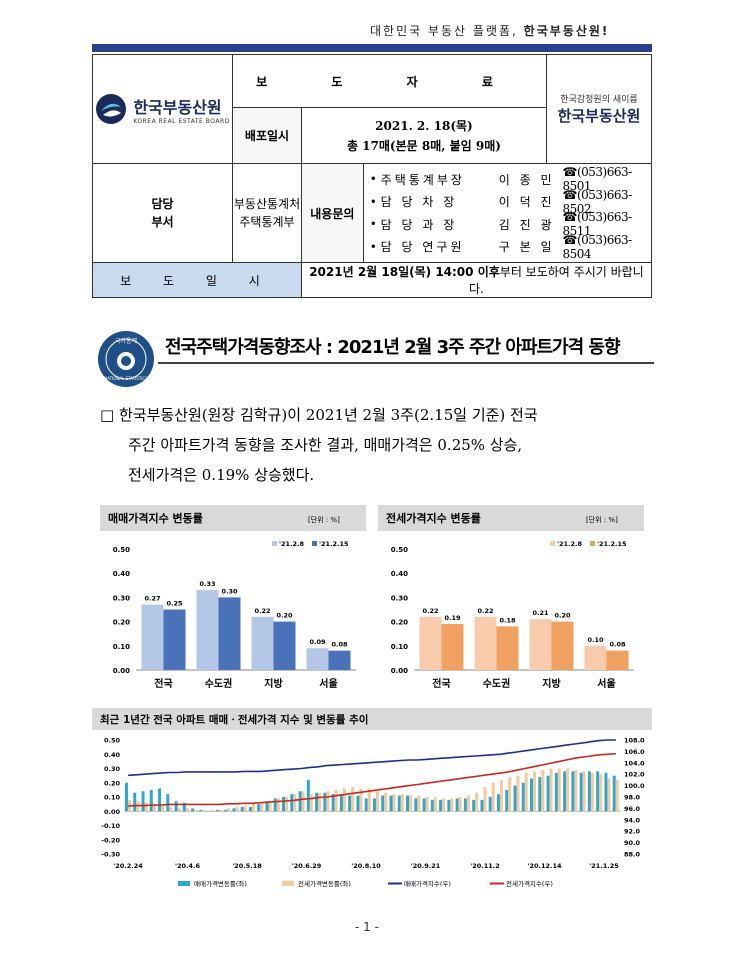  What do you see at coordinates (221, 475) in the screenshot?
I see `summary-line-3: 전세가격은 0.19% 상승했다.` at bounding box center [221, 475].